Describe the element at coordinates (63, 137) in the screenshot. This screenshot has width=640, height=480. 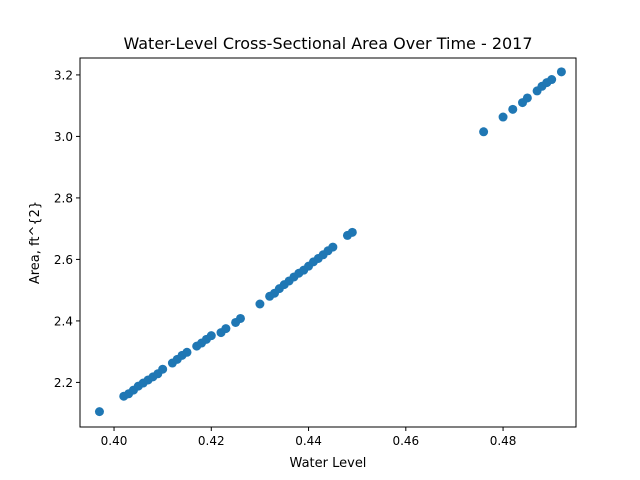
I see `y-tick-label: 3.0` at that location.